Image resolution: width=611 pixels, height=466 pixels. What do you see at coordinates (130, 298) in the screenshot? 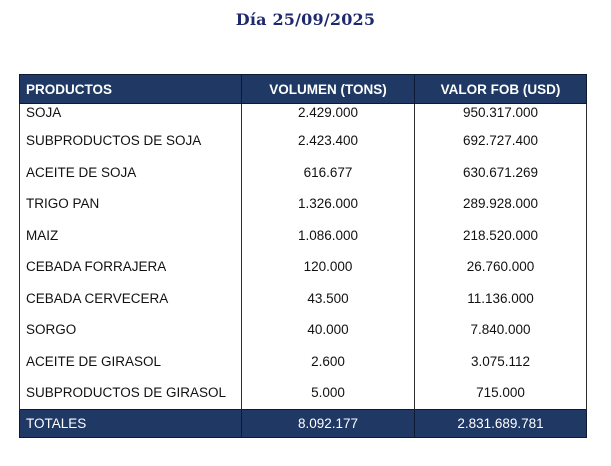
I see `product-name: CEBADA CERVECERA` at bounding box center [130, 298].